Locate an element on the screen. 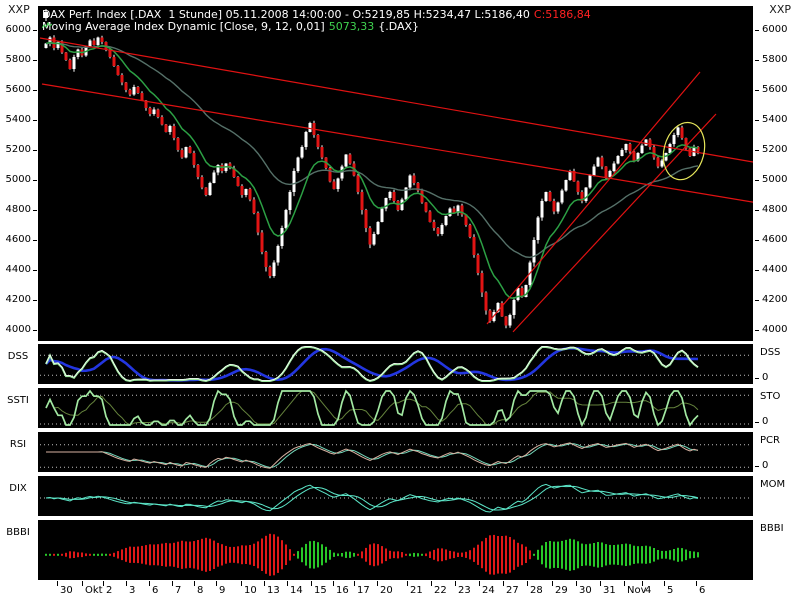  dss-zero-label: 0 is located at coordinates (765, 377).